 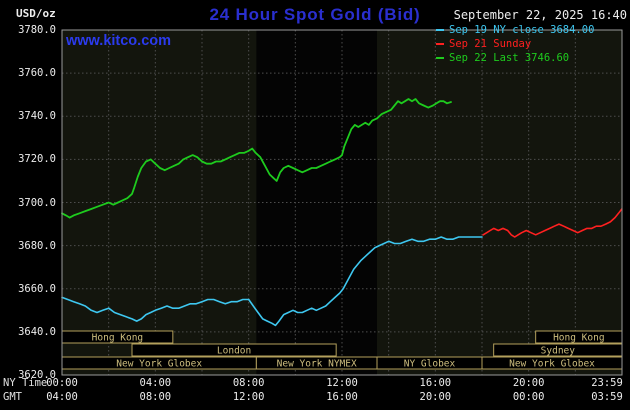 I want to click on x-tick-label-gmt: 08:00, so click(x=155, y=397).